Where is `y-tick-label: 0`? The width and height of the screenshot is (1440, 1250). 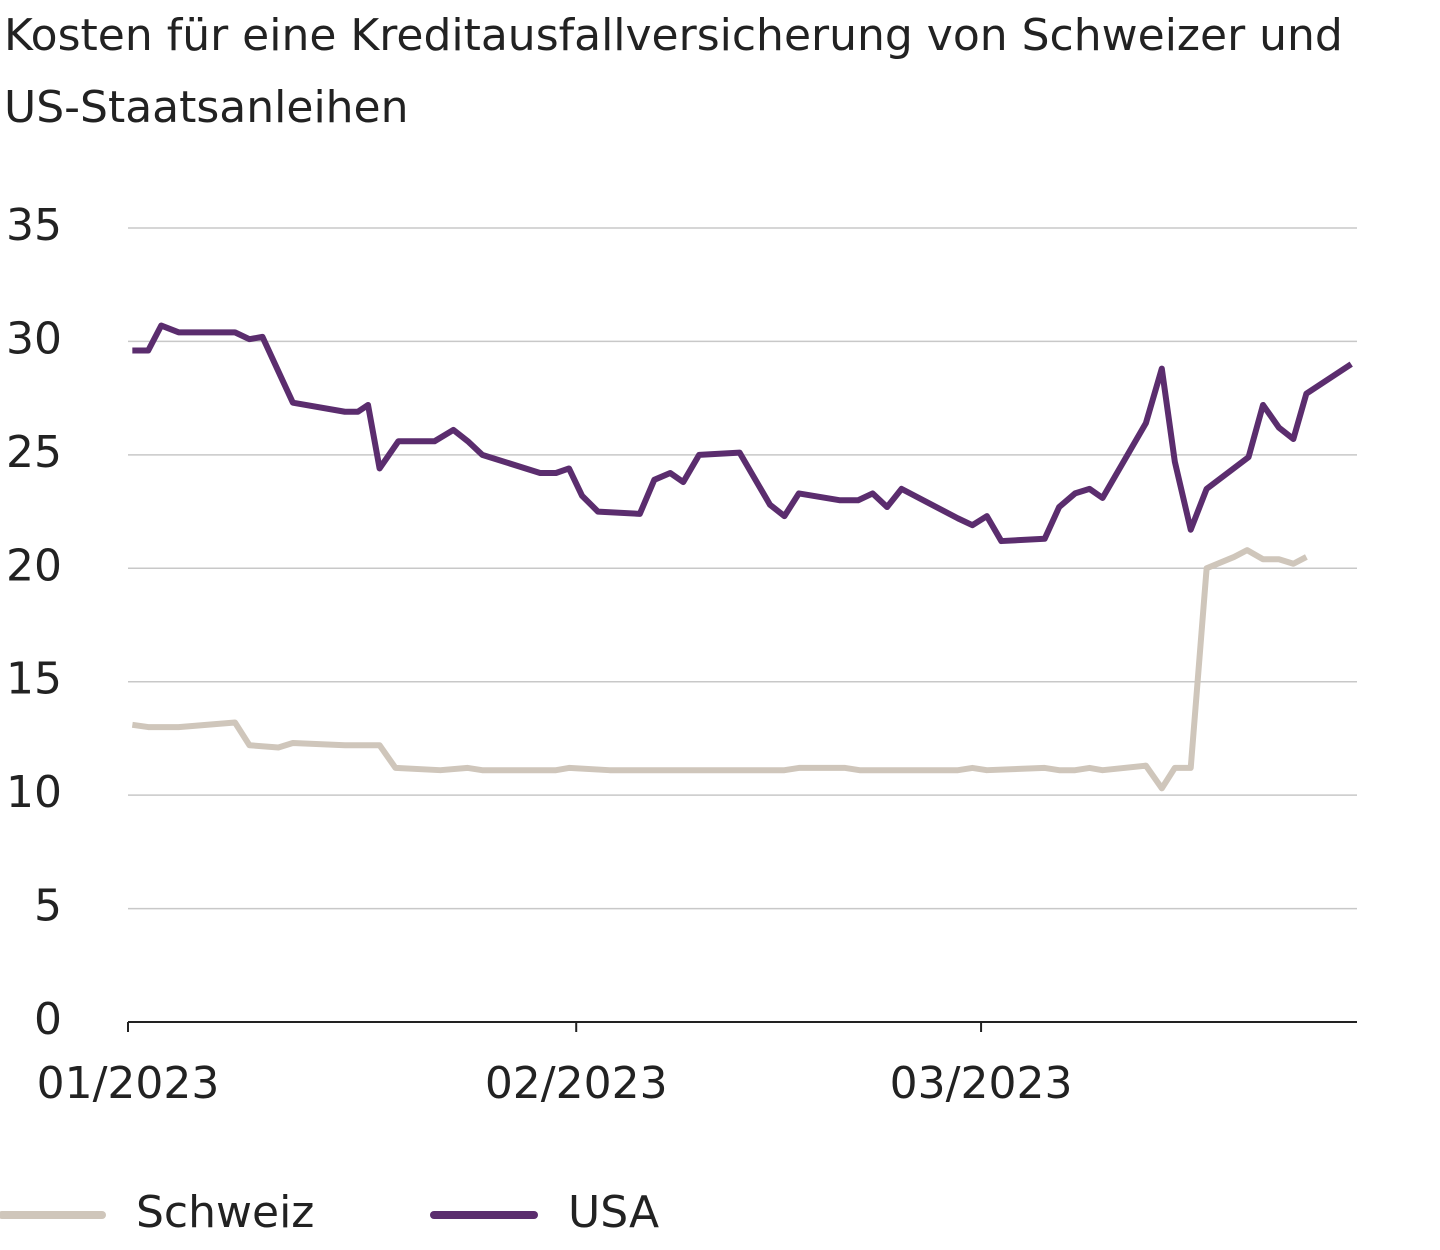 y-tick-label: 0 is located at coordinates (48, 1019).